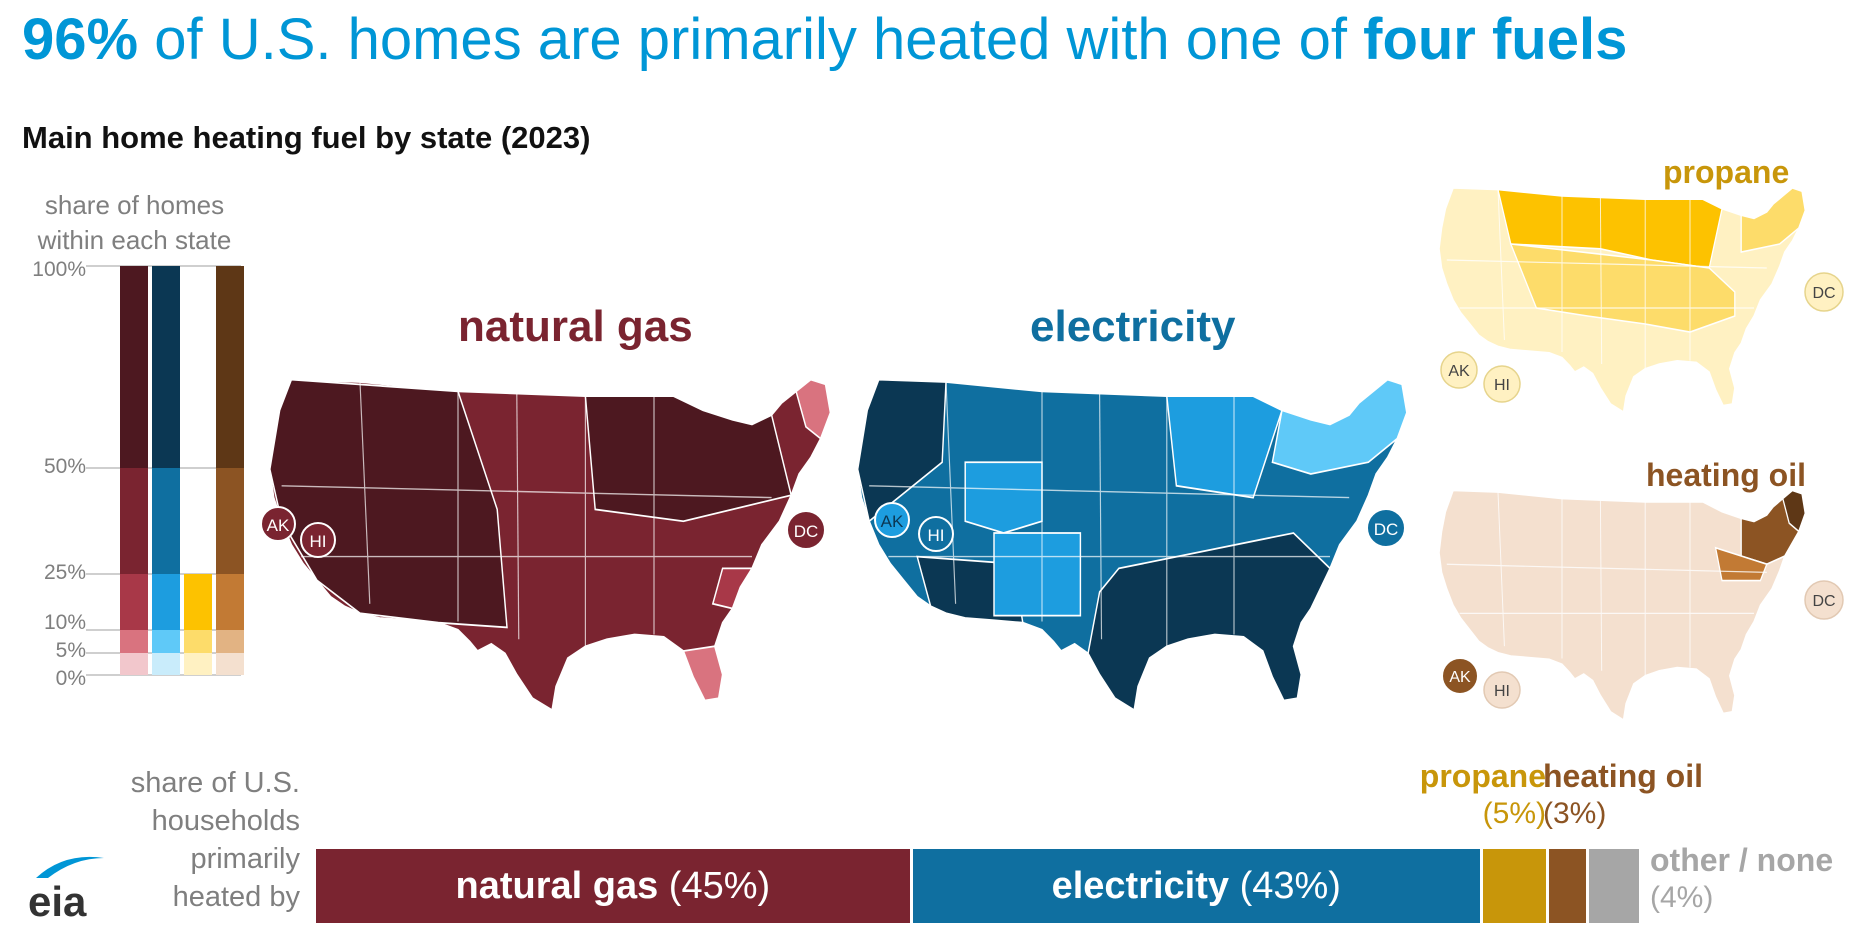  What do you see at coordinates (198, 624) in the screenshot?
I see `legend-propane-column` at bounding box center [198, 624].